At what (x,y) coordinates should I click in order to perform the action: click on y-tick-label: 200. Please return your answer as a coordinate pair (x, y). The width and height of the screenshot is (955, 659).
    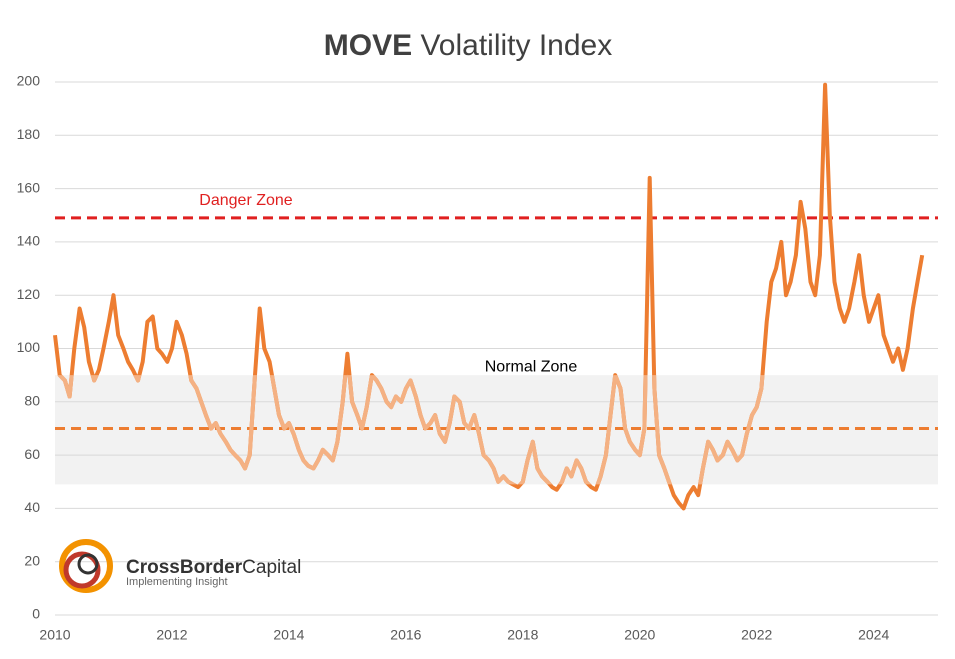
    Looking at the image, I should click on (29, 81).